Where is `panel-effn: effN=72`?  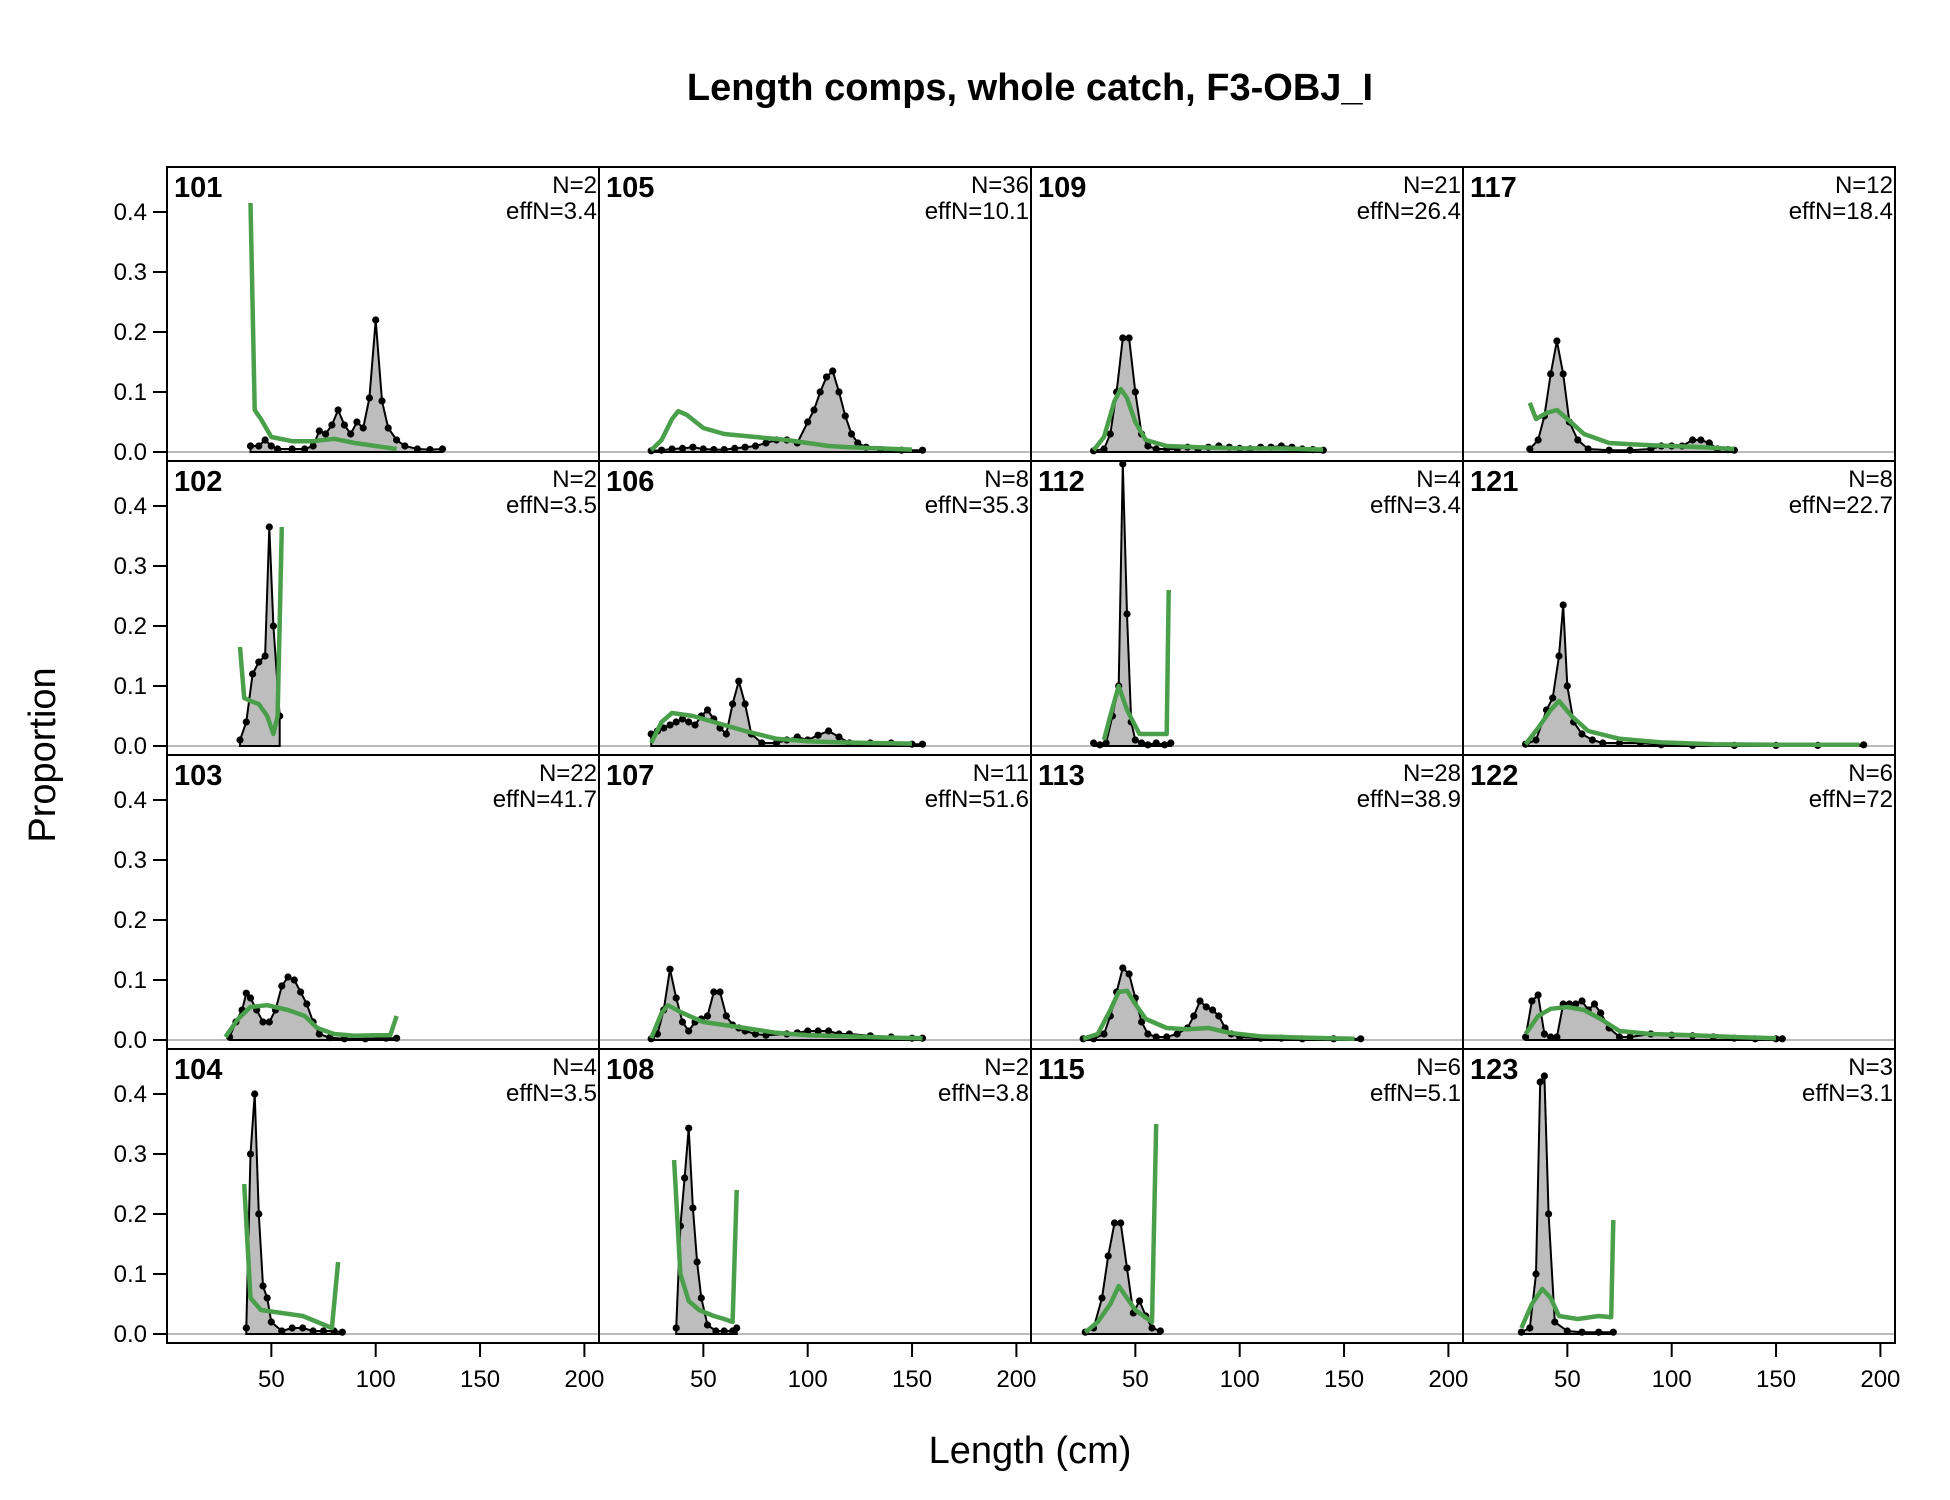
panel-effn: effN=72 is located at coordinates (1851, 799).